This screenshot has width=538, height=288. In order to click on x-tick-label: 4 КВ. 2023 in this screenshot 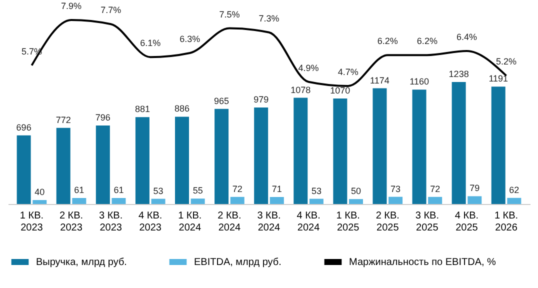, I will do `click(150, 222)`.